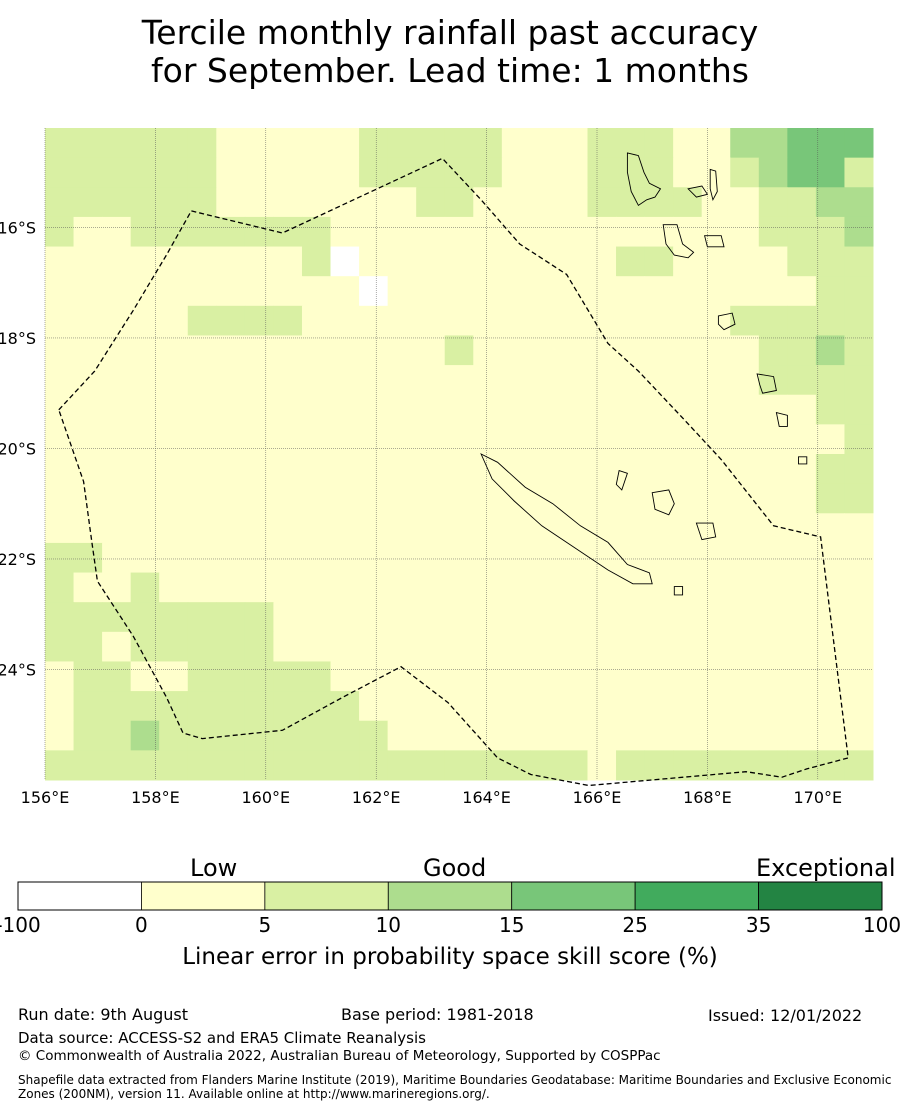 Image resolution: width=900 pixels, height=1110 pixels. I want to click on lat-tick-label: 18°S, so click(18, 338).